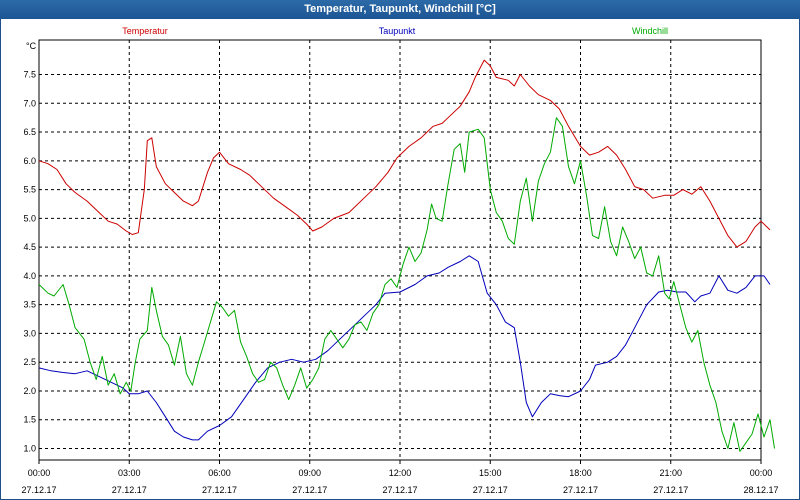 The width and height of the screenshot is (800, 500). What do you see at coordinates (29, 276) in the screenshot?
I see `y-tick-label: 4.0` at bounding box center [29, 276].